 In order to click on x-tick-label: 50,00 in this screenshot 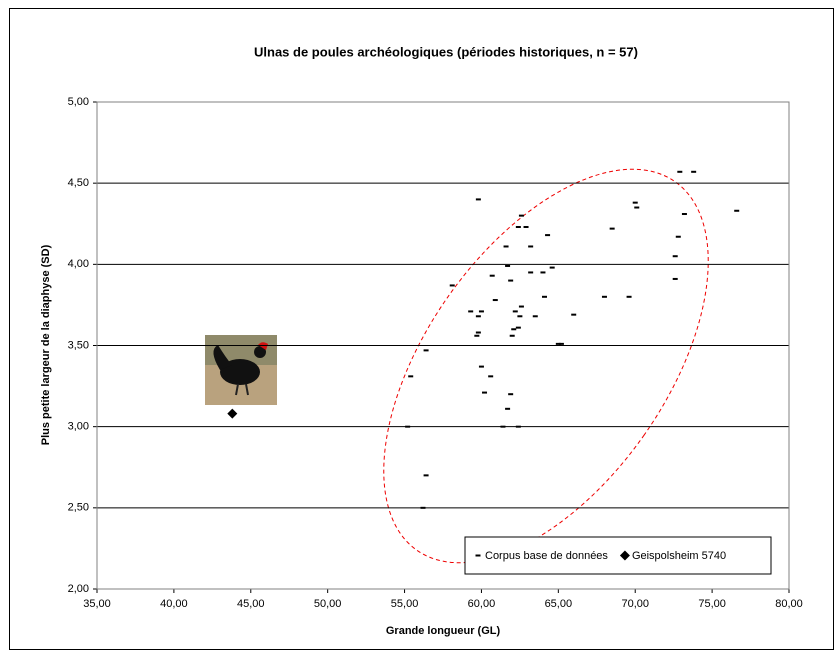, I will do `click(328, 604)`.